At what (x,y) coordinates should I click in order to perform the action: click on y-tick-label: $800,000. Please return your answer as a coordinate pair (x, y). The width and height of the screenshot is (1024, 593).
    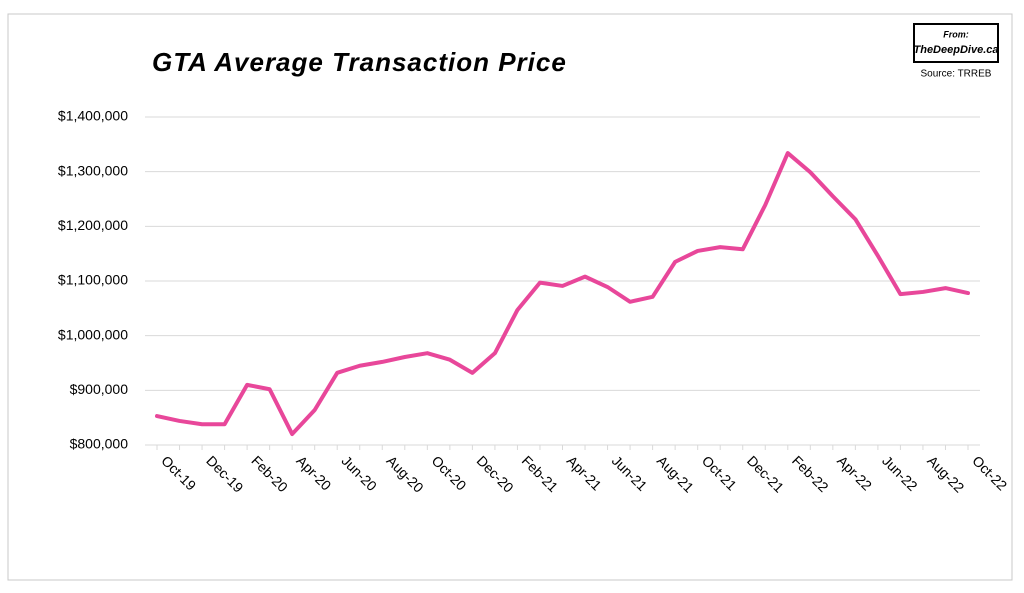
    Looking at the image, I should click on (99, 444).